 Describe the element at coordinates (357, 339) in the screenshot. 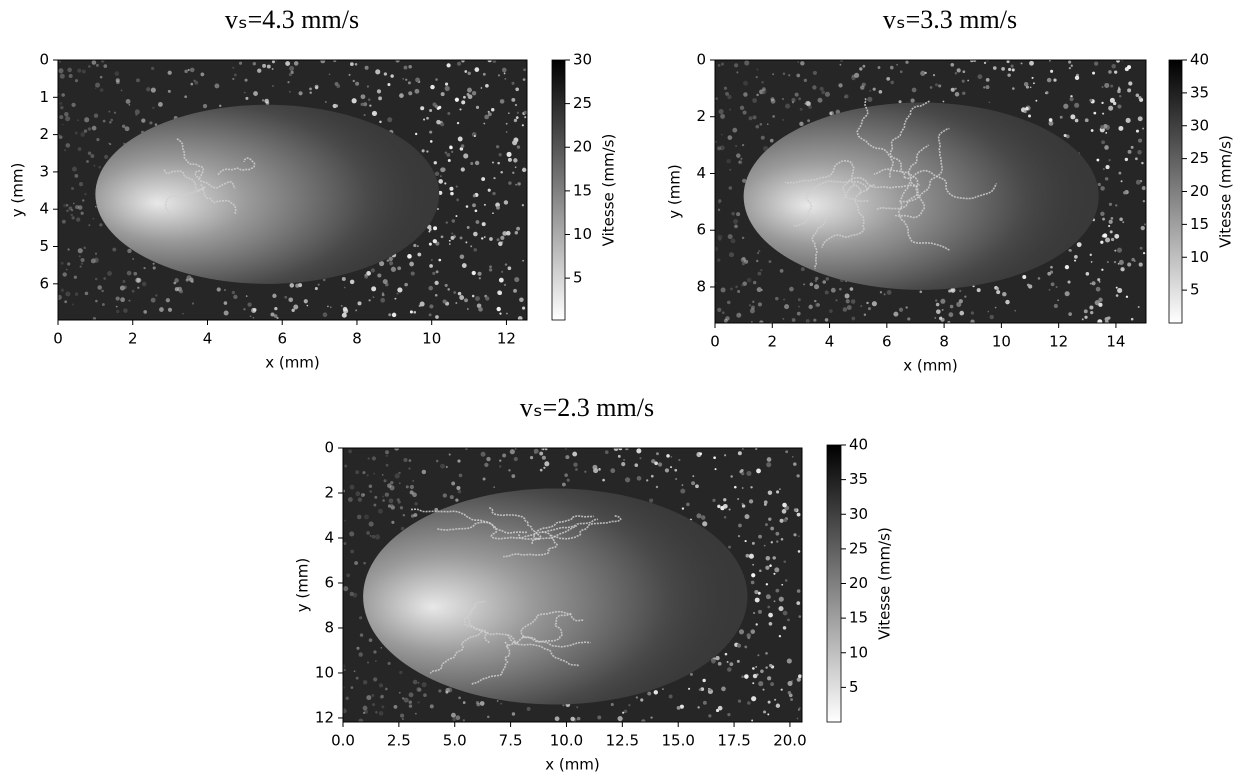

I see `x-tick-label: 8` at that location.